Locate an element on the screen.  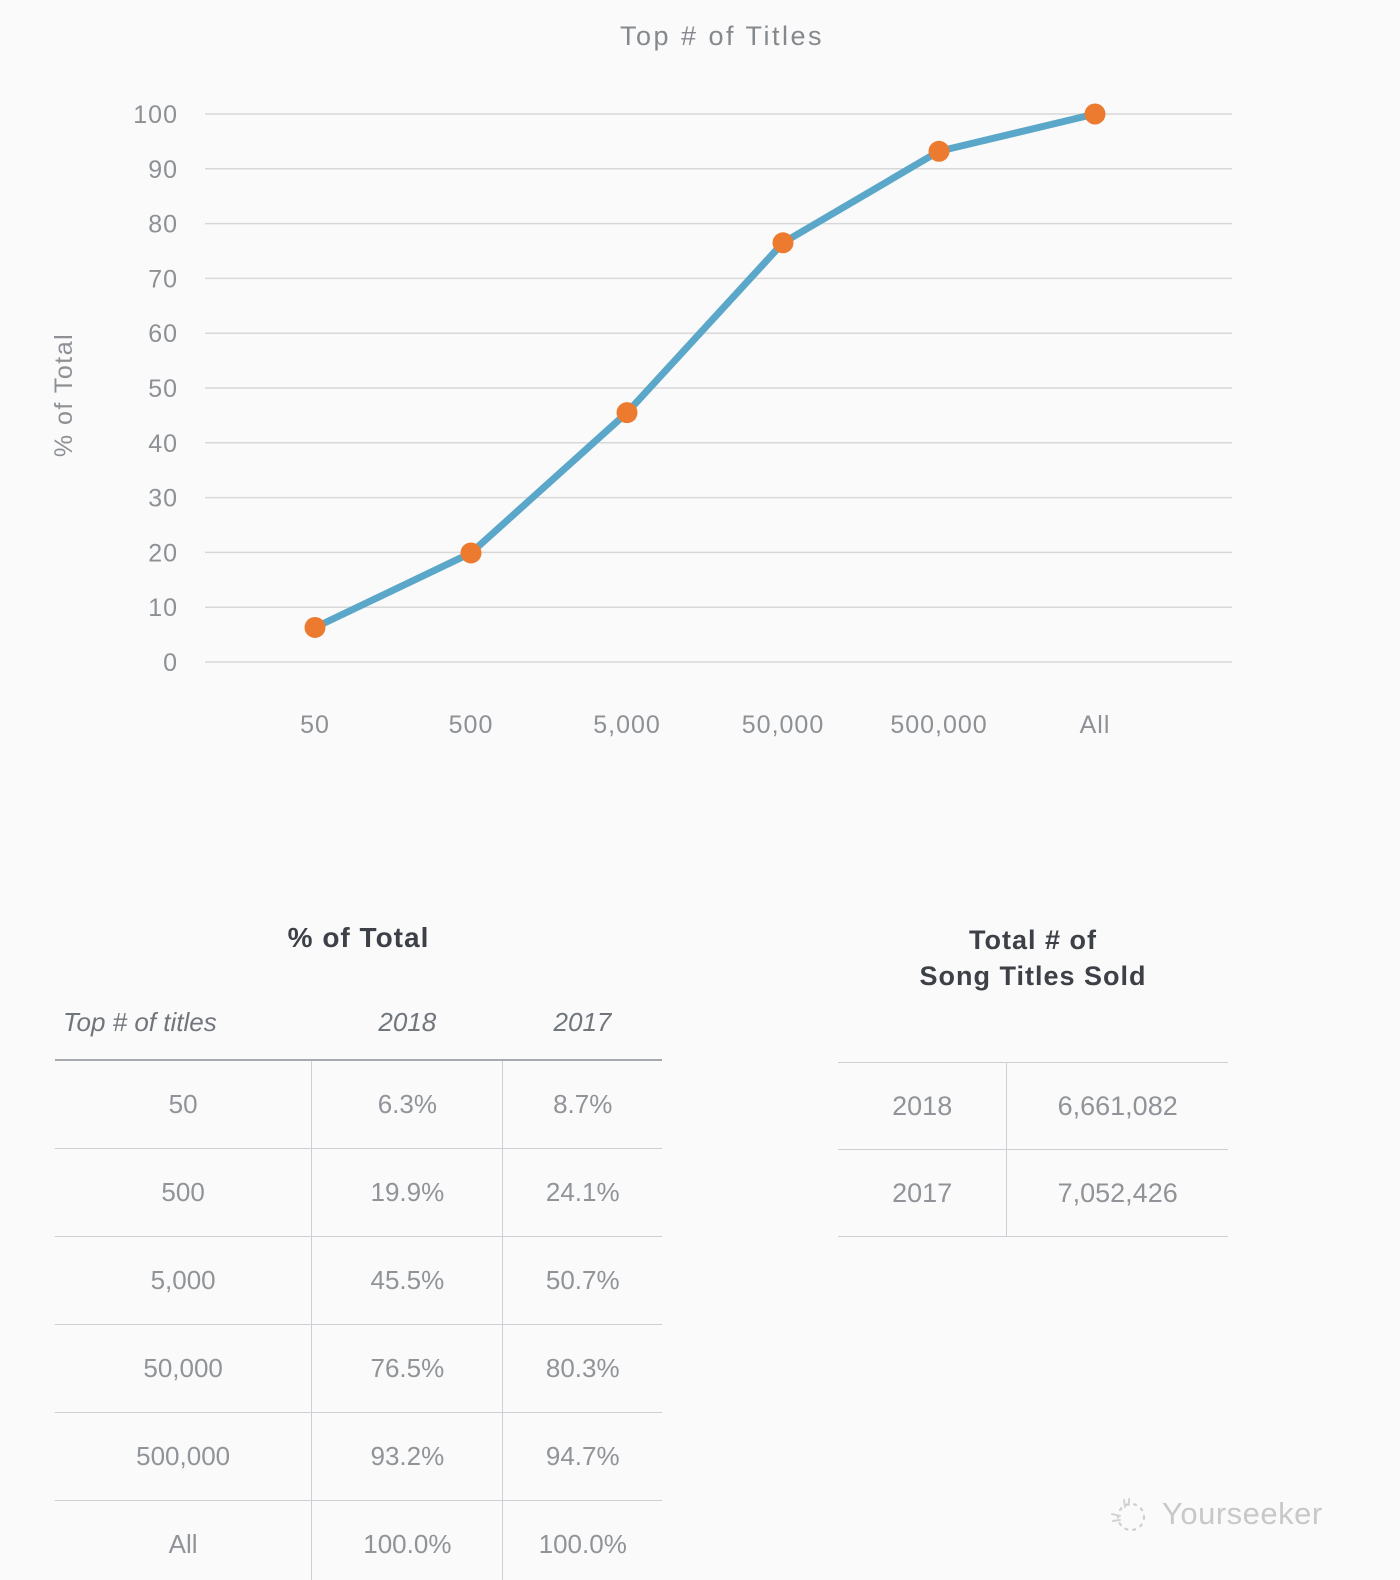
x-axis-ticks: 50 500 5,000 50,000 500,000 All is located at coordinates (705, 725).